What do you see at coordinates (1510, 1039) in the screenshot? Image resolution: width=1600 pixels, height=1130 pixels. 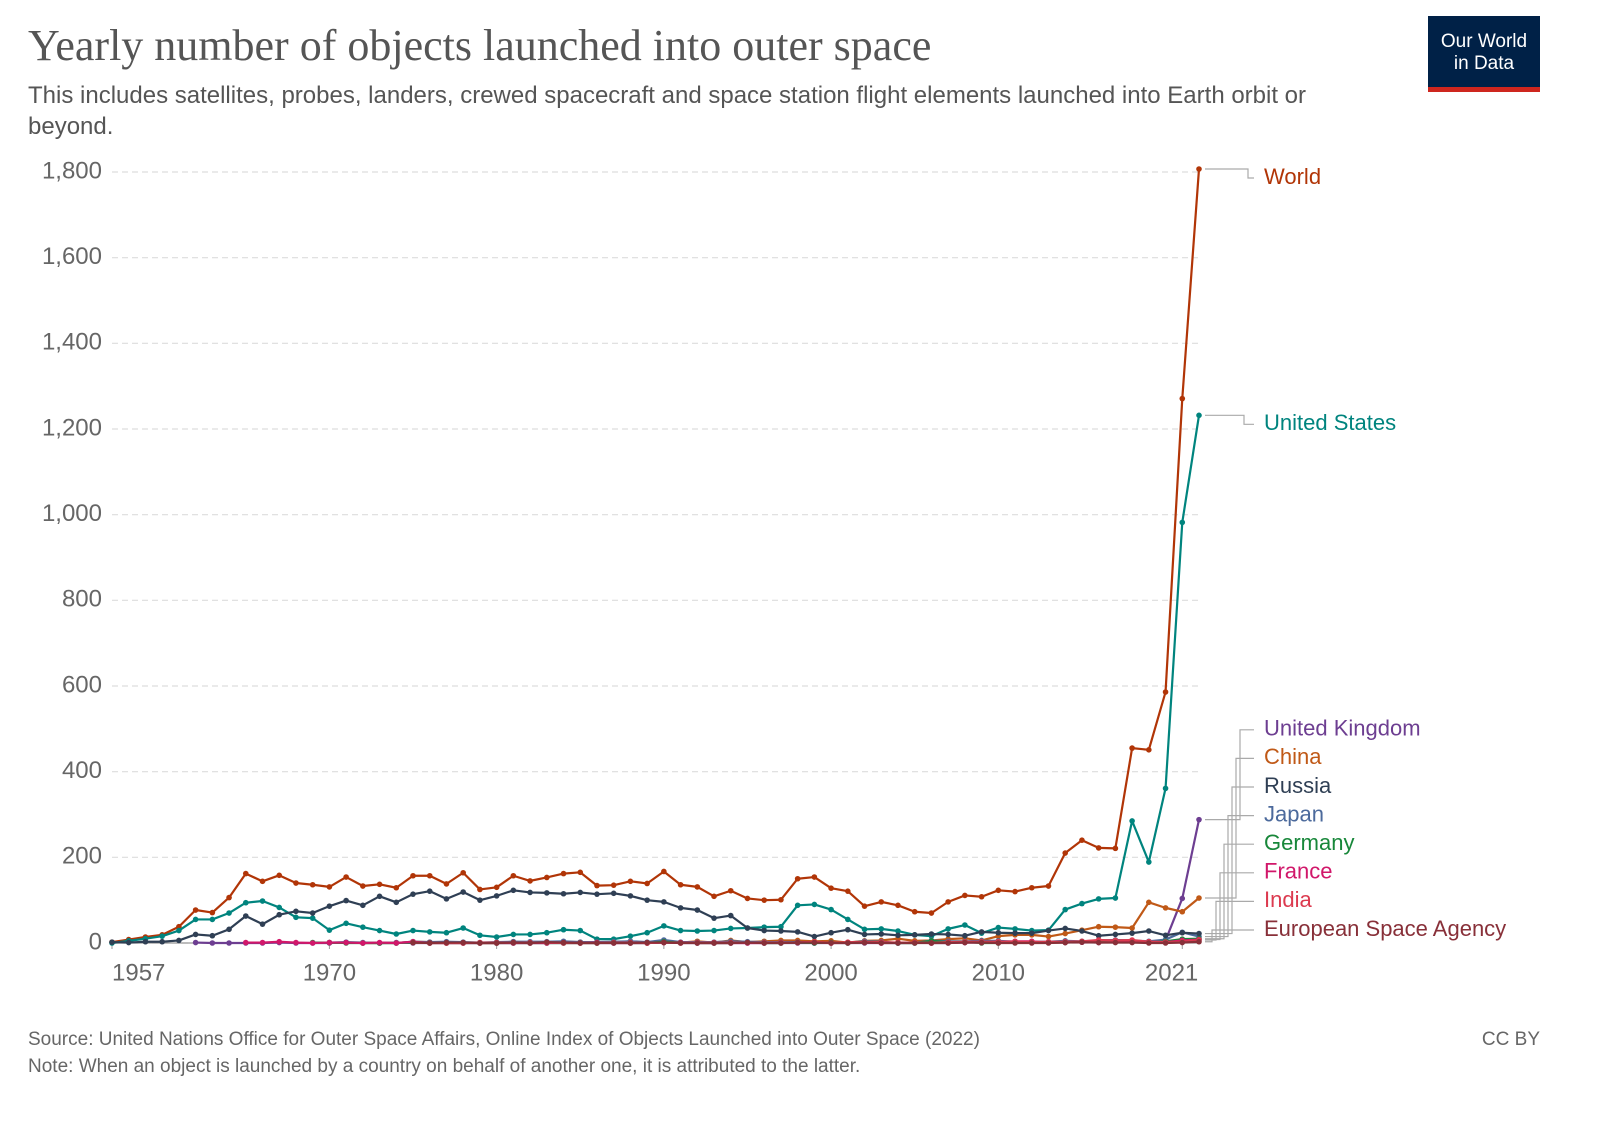 I see `license: CC BY` at bounding box center [1510, 1039].